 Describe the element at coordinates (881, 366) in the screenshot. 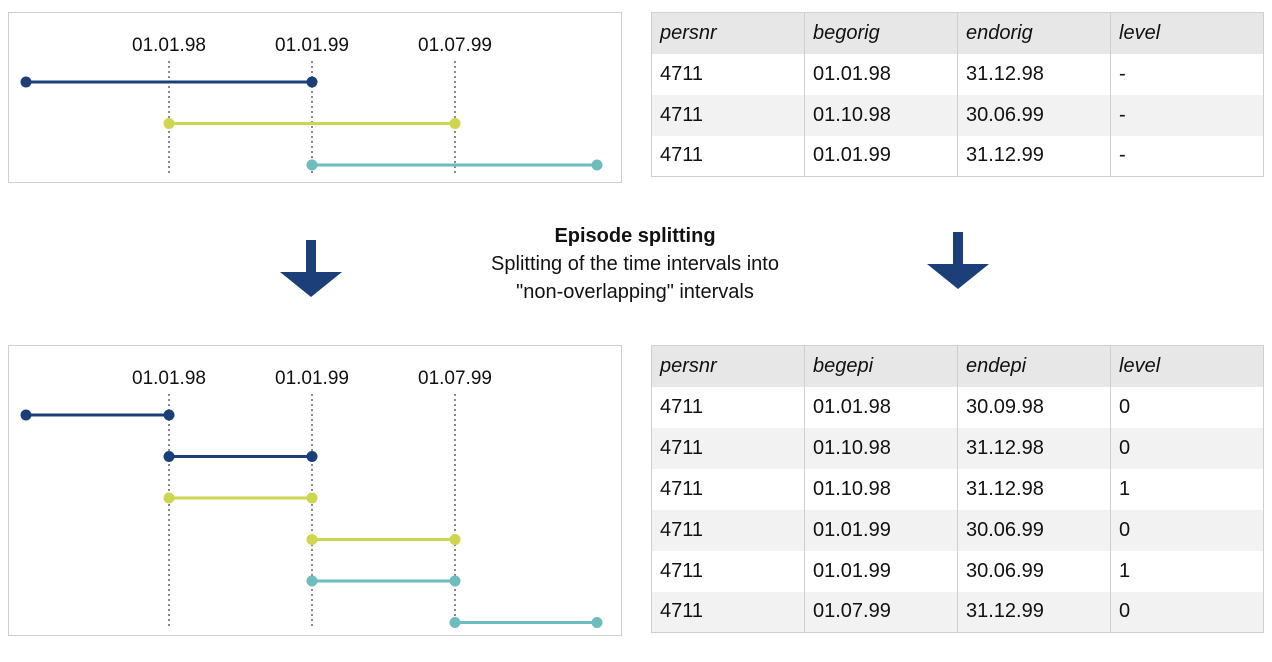

I see `column-header: begepi` at that location.